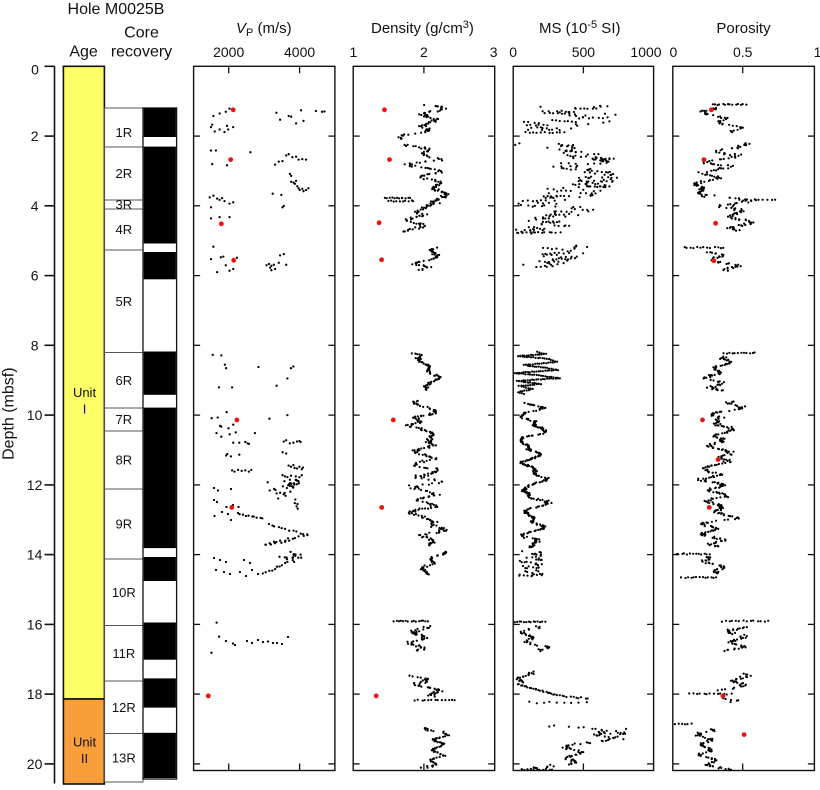 This screenshot has width=820, height=790. Describe the element at coordinates (35, 694) in the screenshot. I see `svg-text: 18` at that location.